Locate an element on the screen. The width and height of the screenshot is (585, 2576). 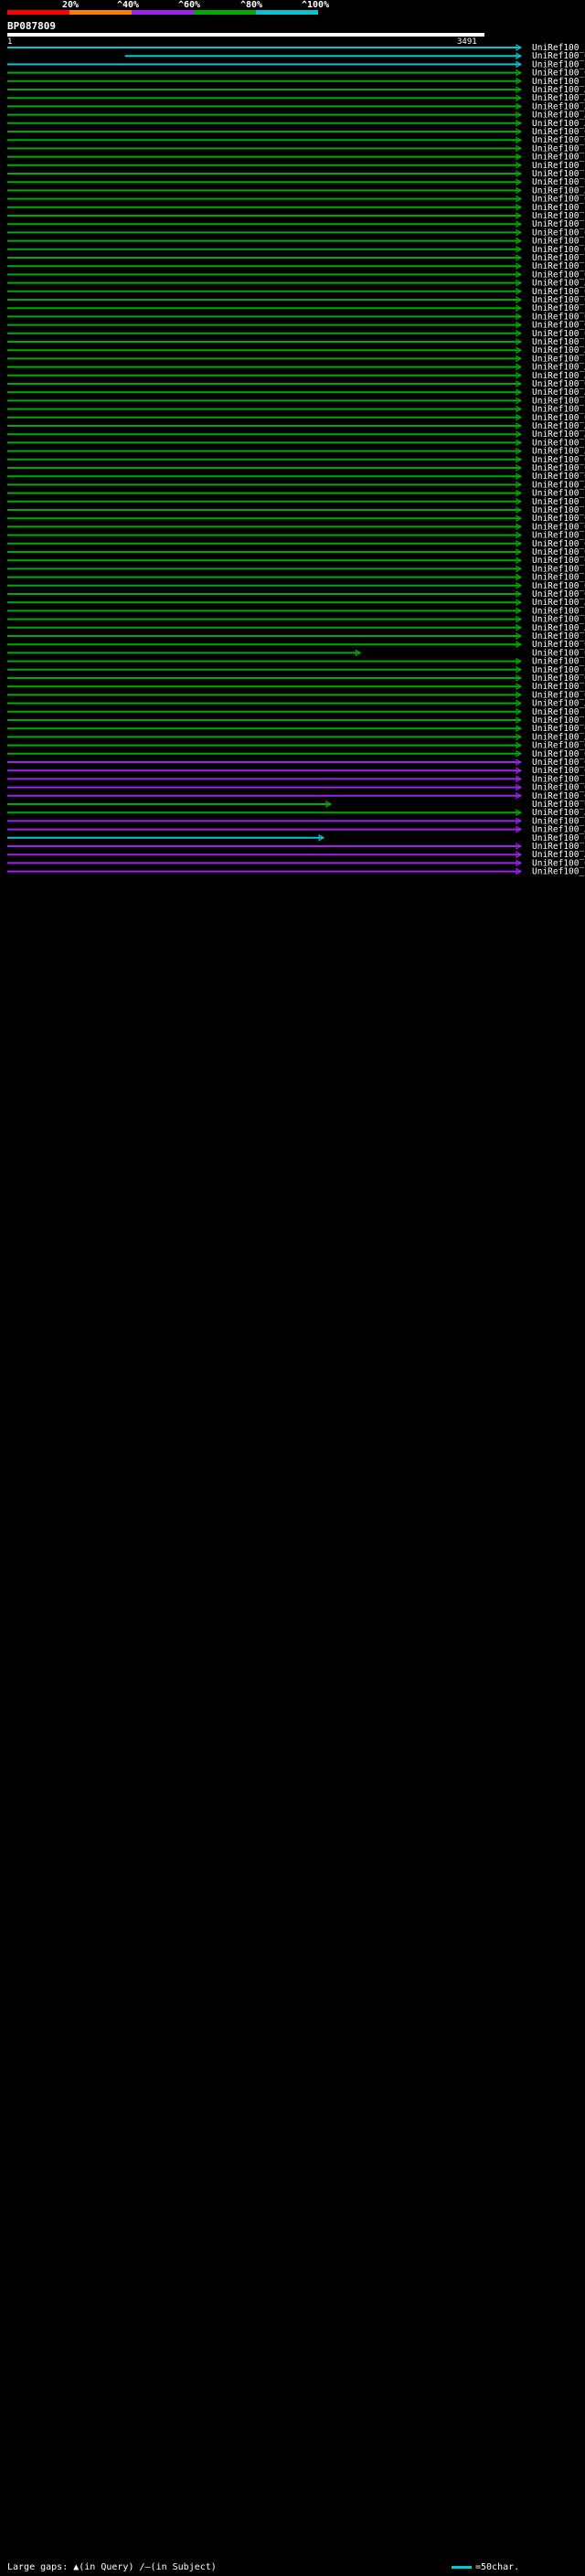
hit-row: UniRef100_A4RZ79 is located at coordinates (296, 90).